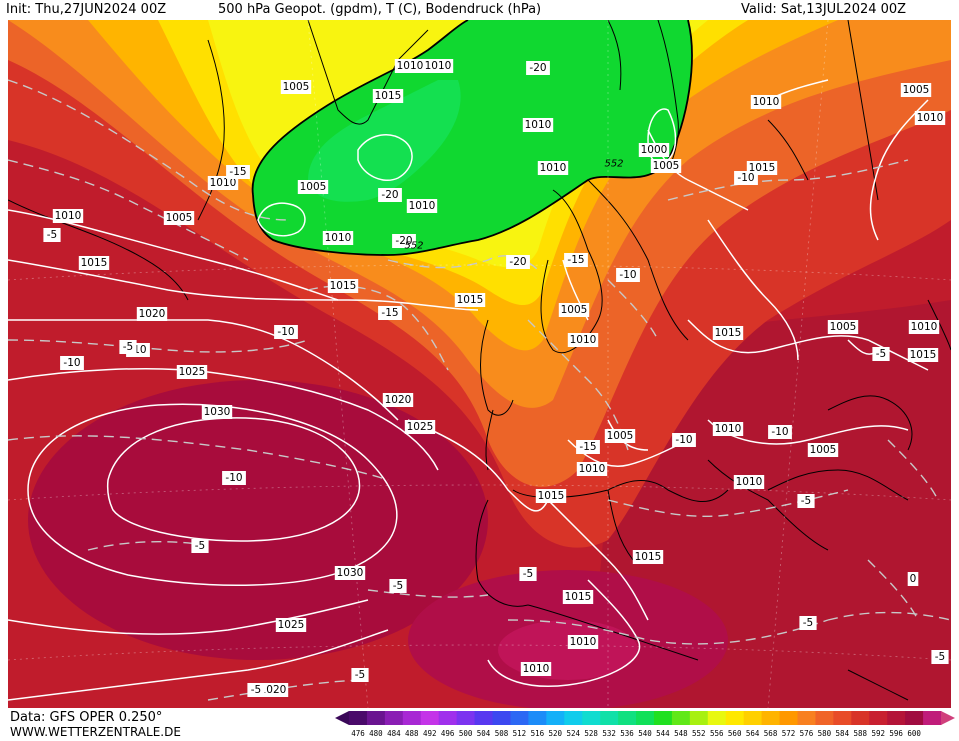 This screenshot has height=741, width=959. What do you see at coordinates (394, 733) in the screenshot?
I see `colorbar-tick-label: 484` at bounding box center [394, 733].